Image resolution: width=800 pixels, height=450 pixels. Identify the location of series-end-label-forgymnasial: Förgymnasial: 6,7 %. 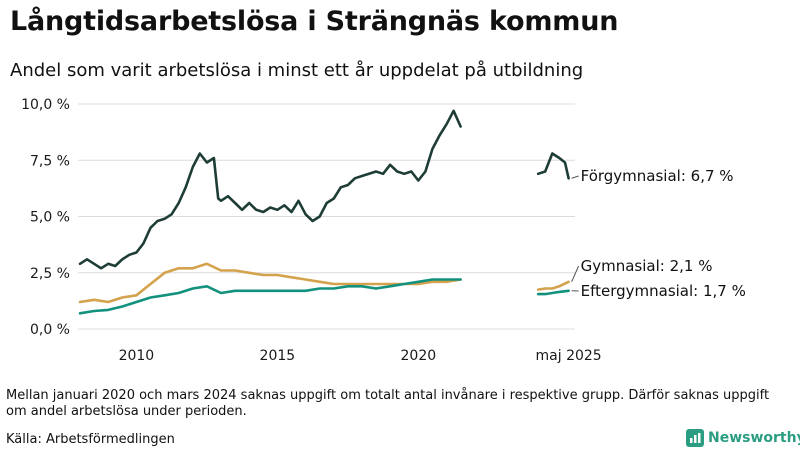
(657, 176).